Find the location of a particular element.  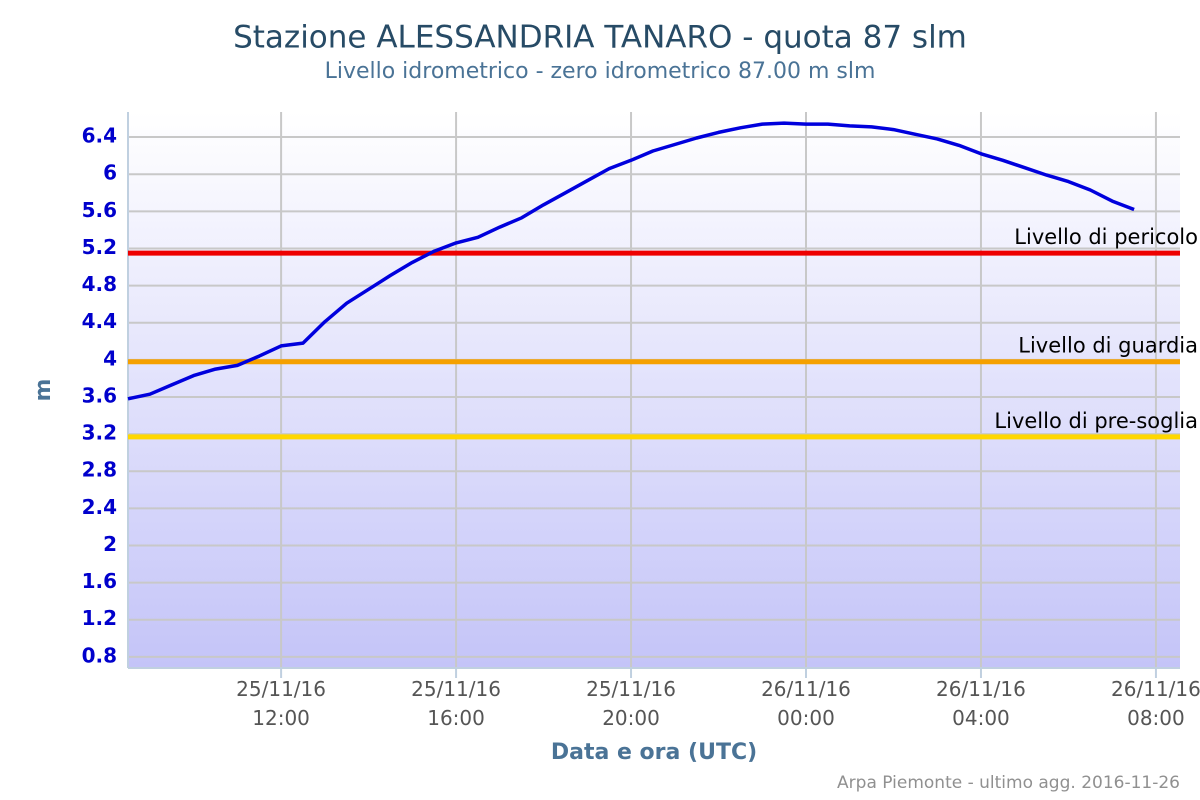

y-tick-label: 2.4 is located at coordinates (99, 507).